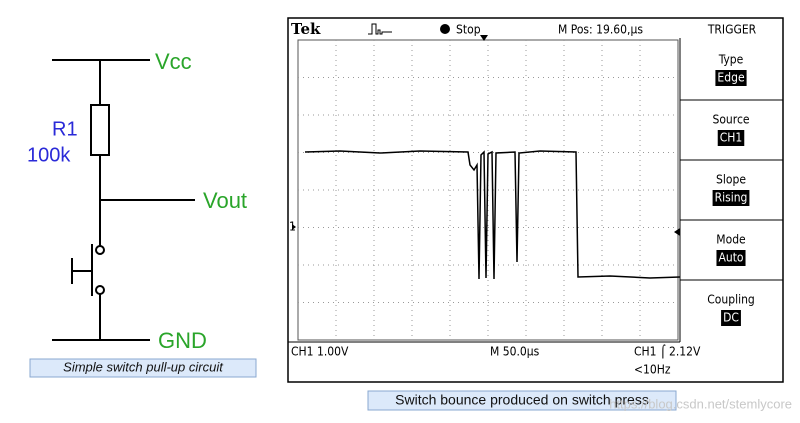 The image size is (800, 423). Describe the element at coordinates (320, 352) in the screenshot. I see `channel-scale: CH1 1.00V` at that location.